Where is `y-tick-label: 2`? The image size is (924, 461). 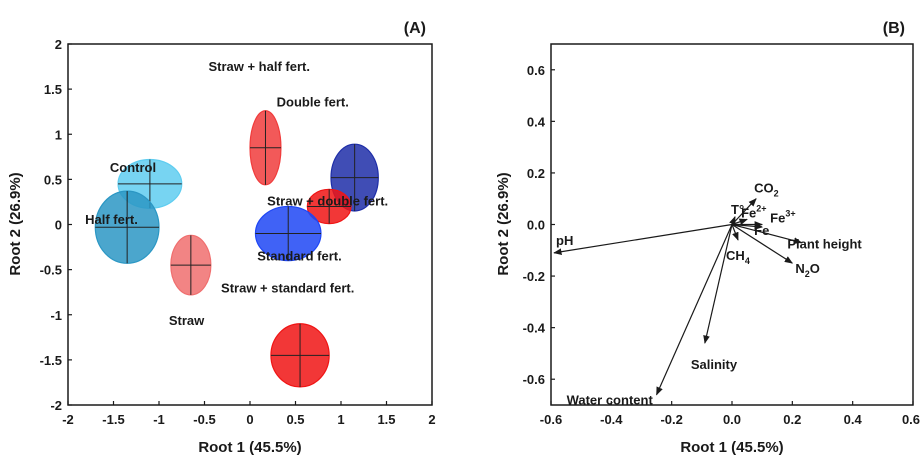
y-tick-label: 2 is located at coordinates (58, 44).